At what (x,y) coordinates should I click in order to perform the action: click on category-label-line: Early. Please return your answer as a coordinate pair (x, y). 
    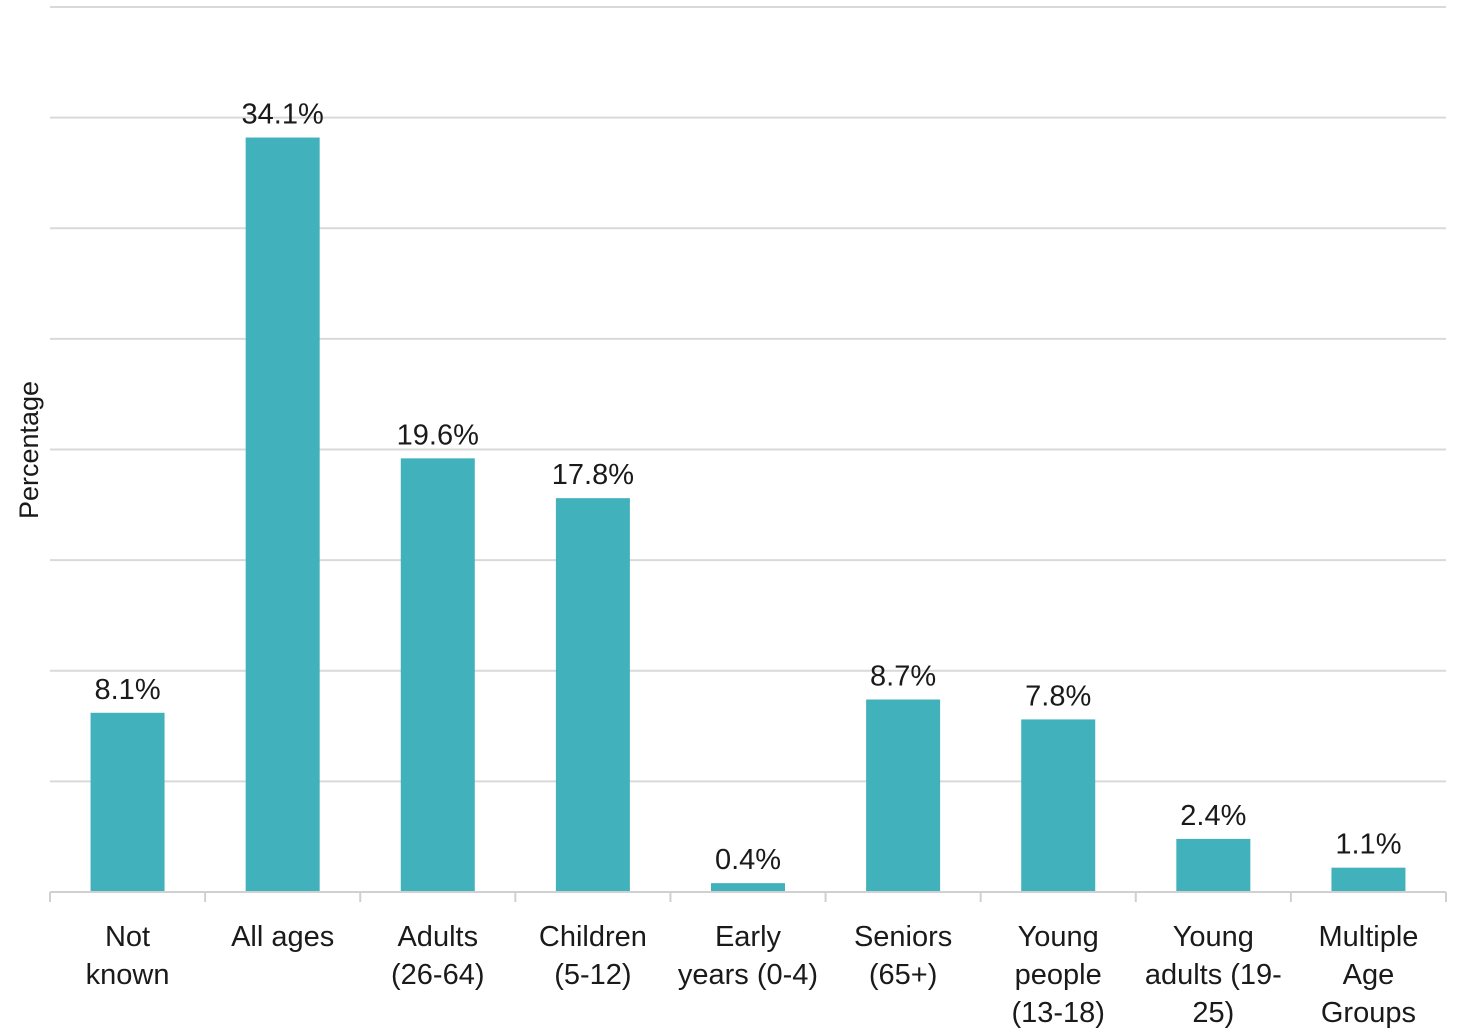
    Looking at the image, I should click on (748, 937).